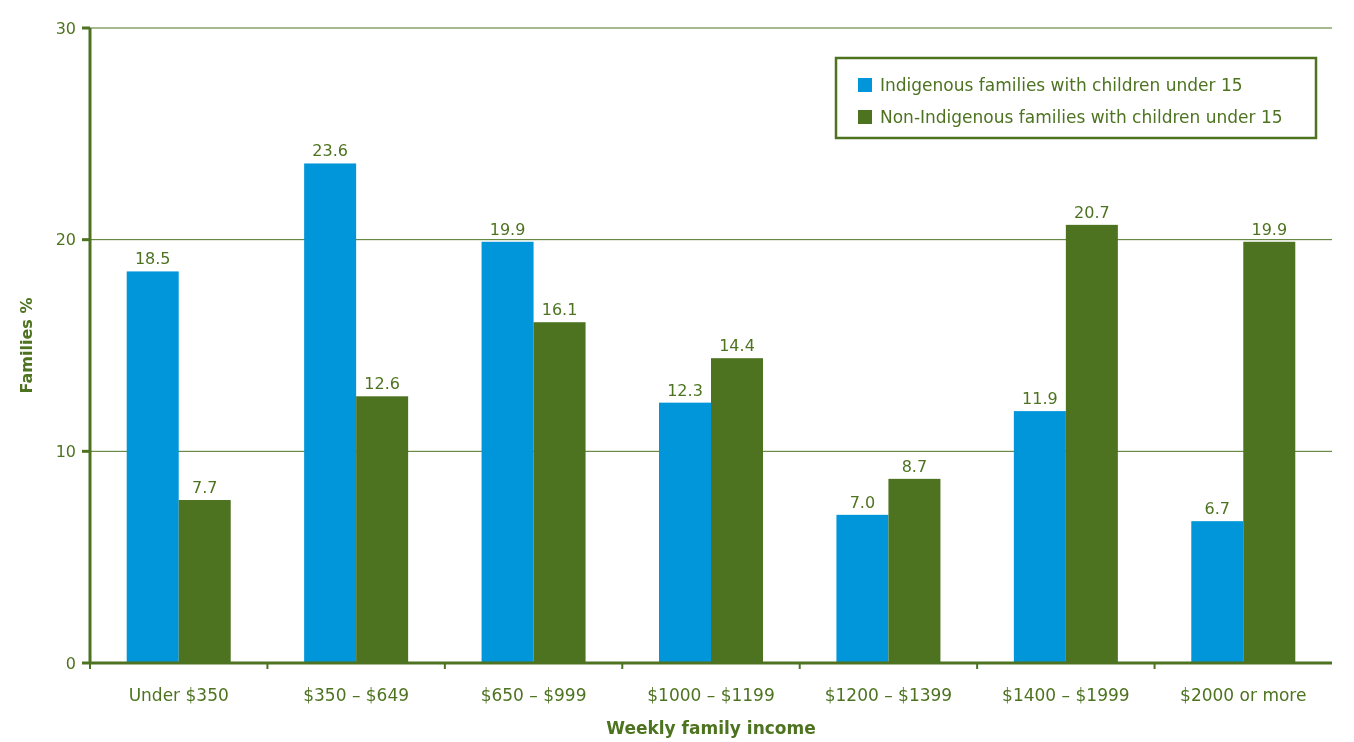  What do you see at coordinates (1061, 84) in the screenshot?
I see `legend-label: Indigenous families with children under 15` at bounding box center [1061, 84].